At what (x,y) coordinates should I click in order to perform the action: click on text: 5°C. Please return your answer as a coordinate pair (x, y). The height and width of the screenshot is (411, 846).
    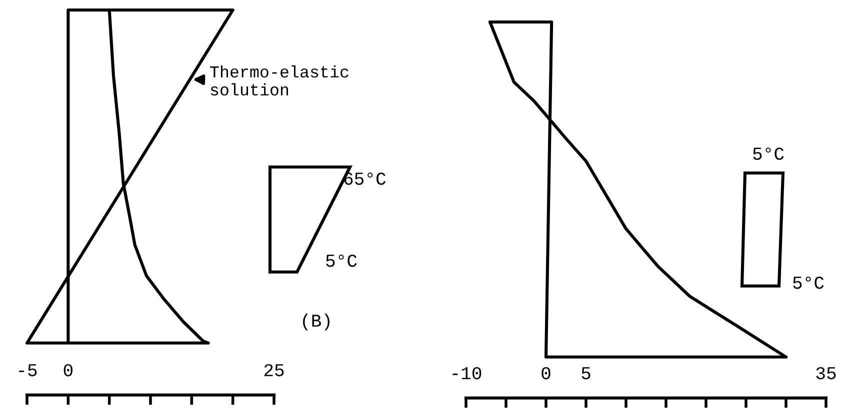
    Looking at the image, I should click on (341, 260).